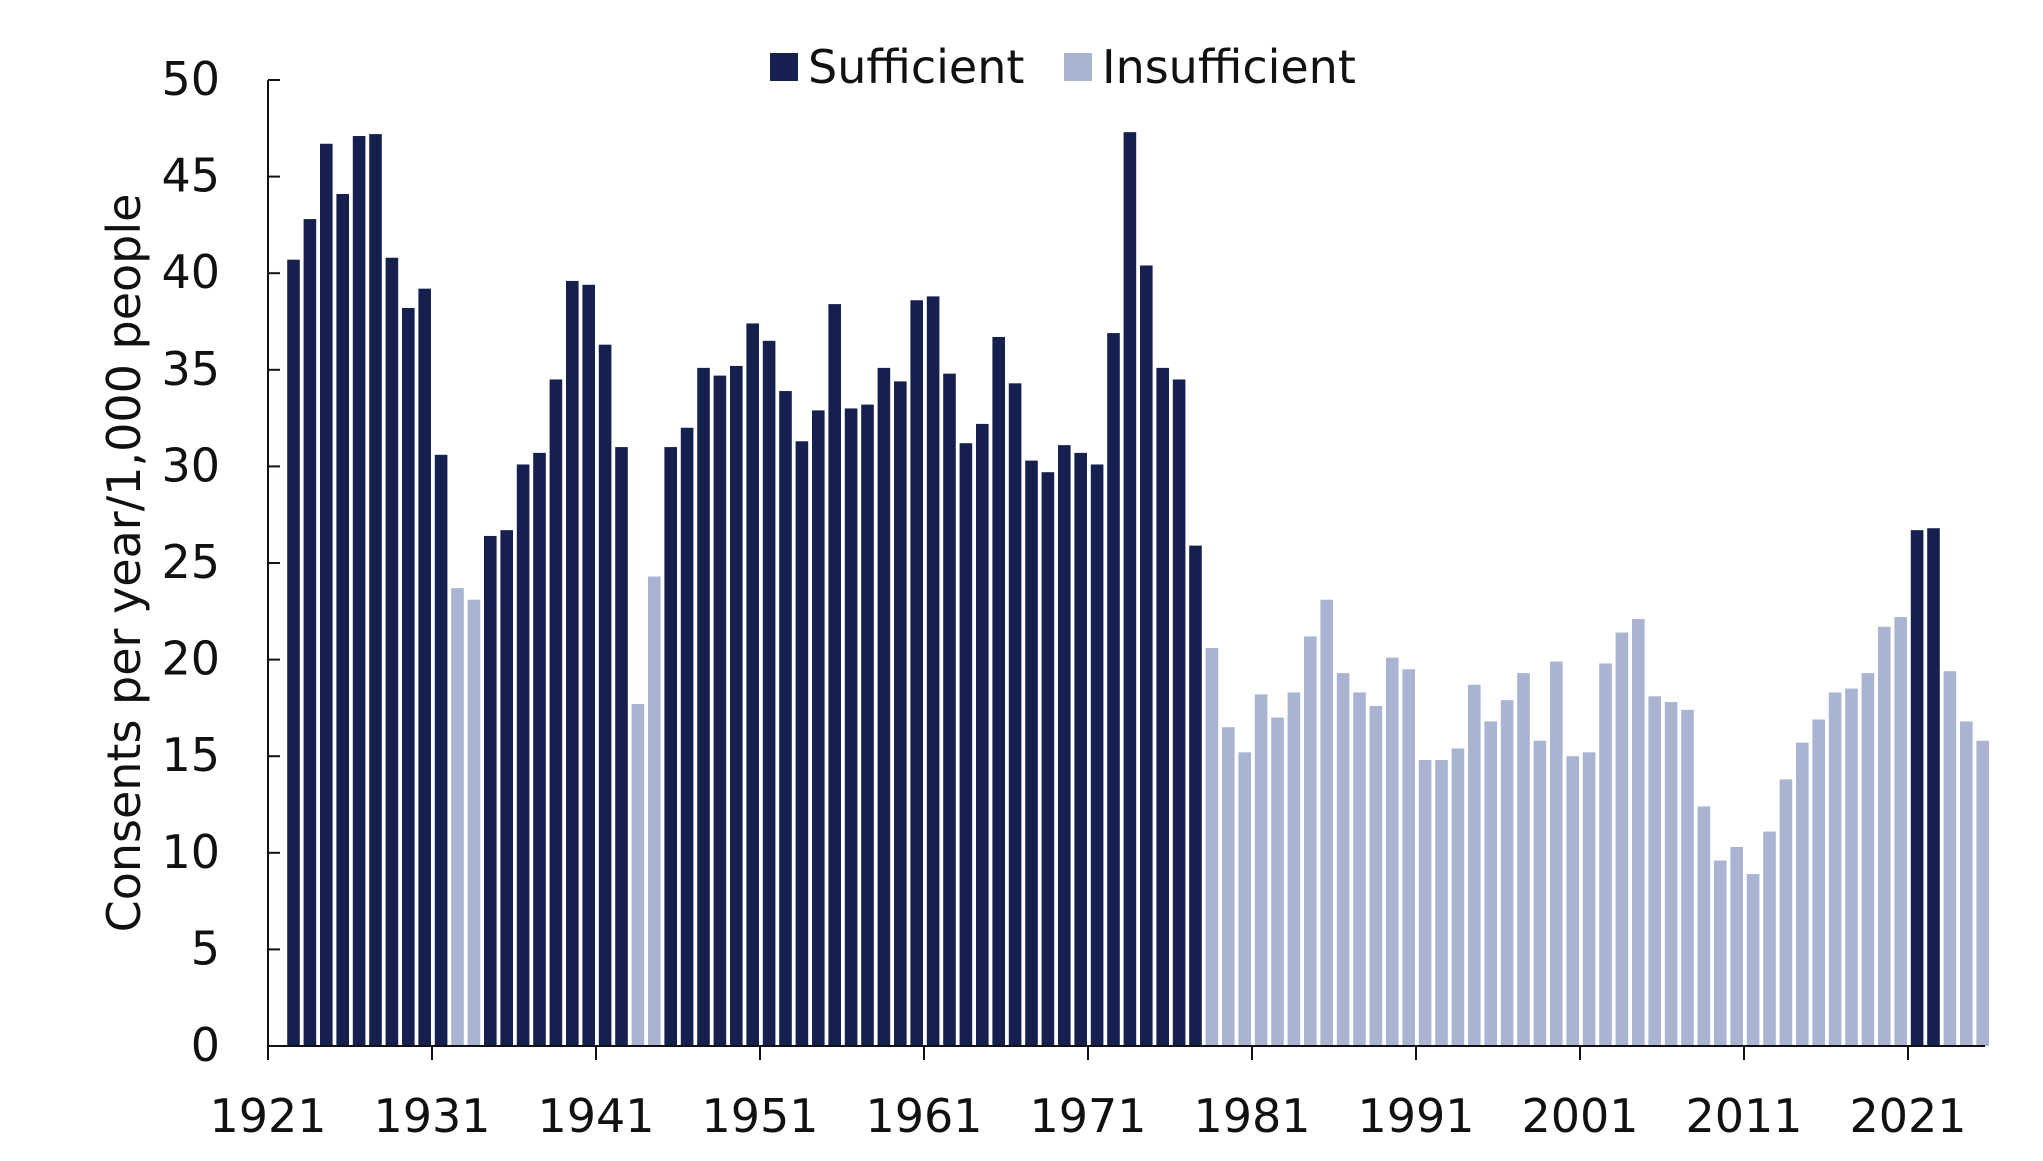  I want to click on bar-1971, so click(1097, 755).